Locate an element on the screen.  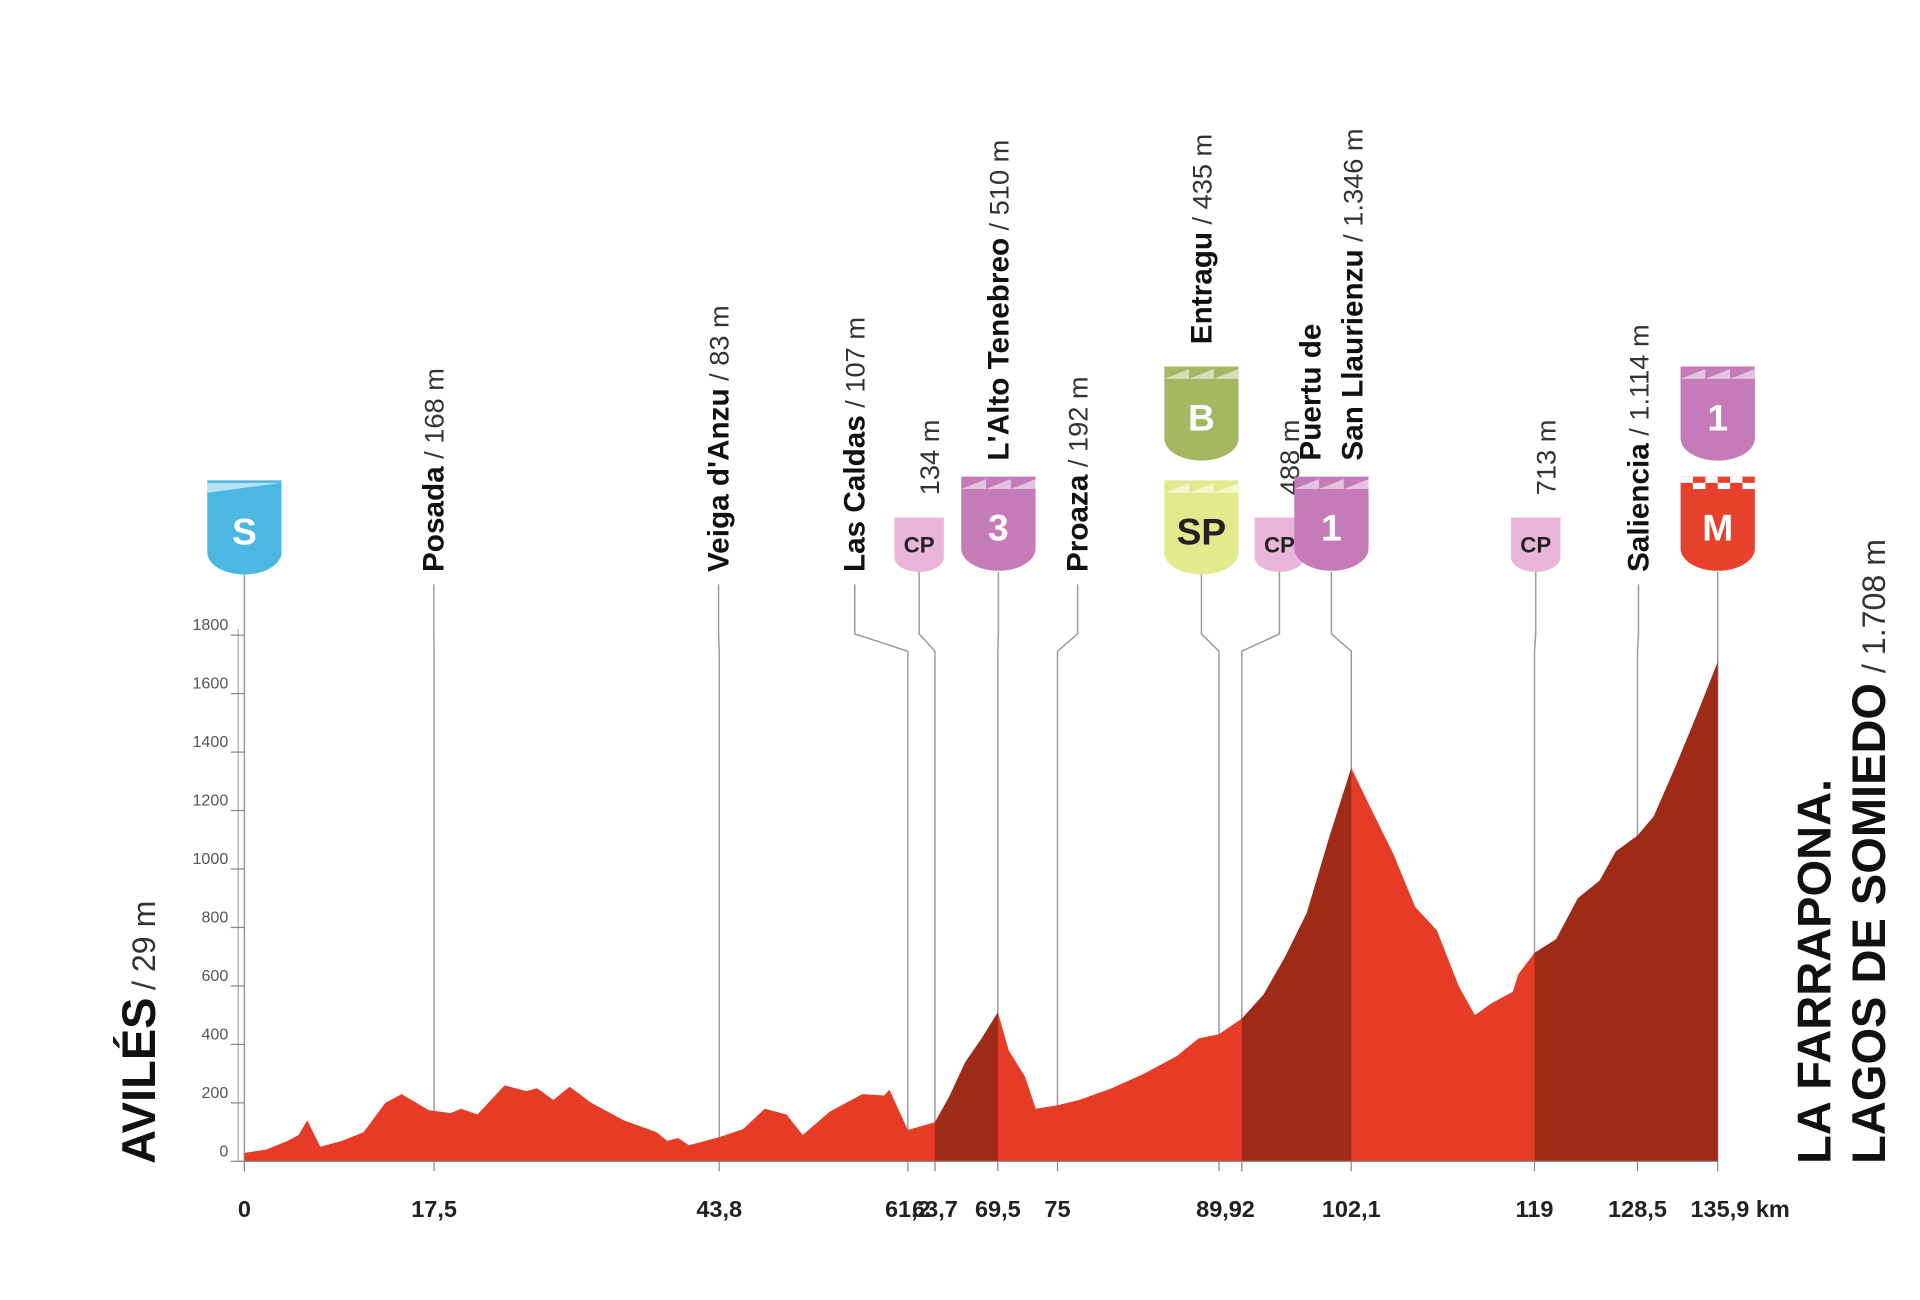
point-name: Entragu is located at coordinates (1201, 288).